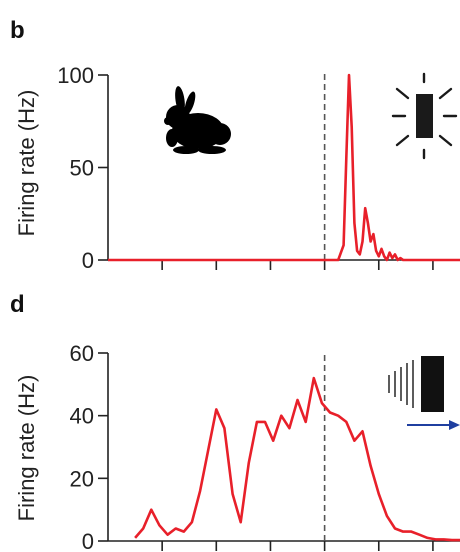 This screenshot has height=552, width=460. I want to click on y-tick-label: 20, so click(82, 478).